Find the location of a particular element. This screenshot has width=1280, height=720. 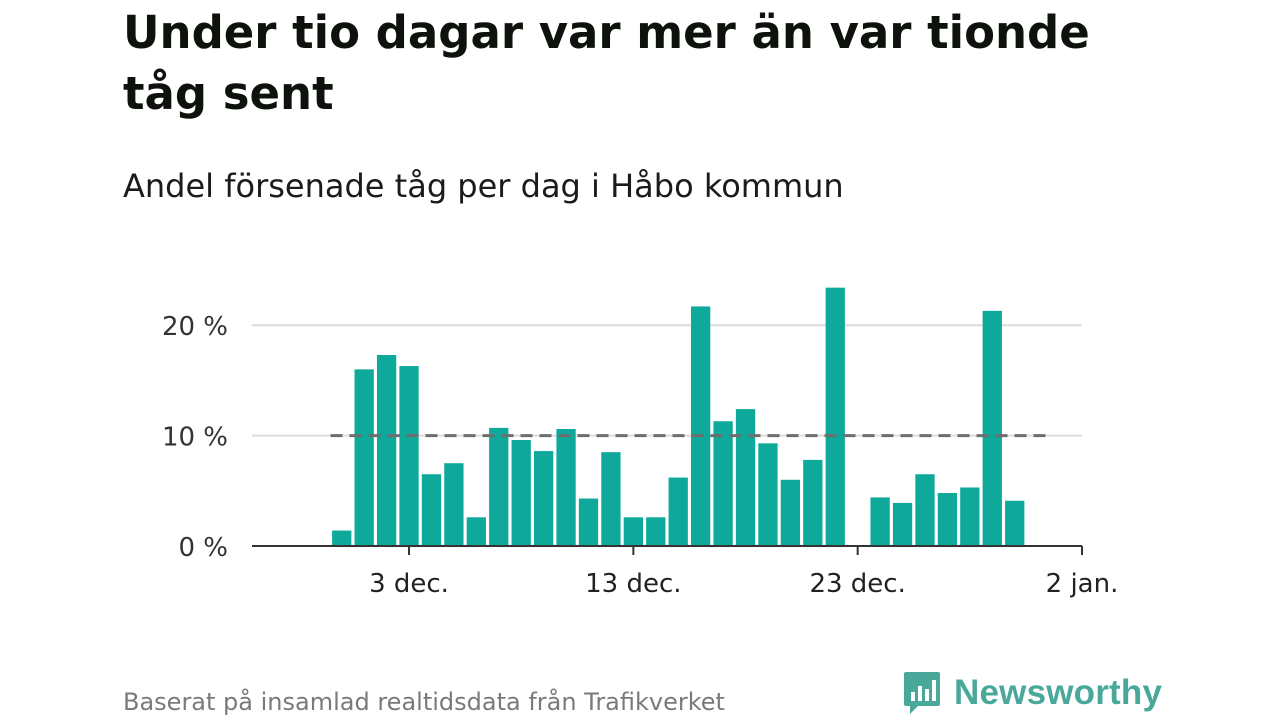

brand-logo: Newsworthy is located at coordinates (1032, 693).